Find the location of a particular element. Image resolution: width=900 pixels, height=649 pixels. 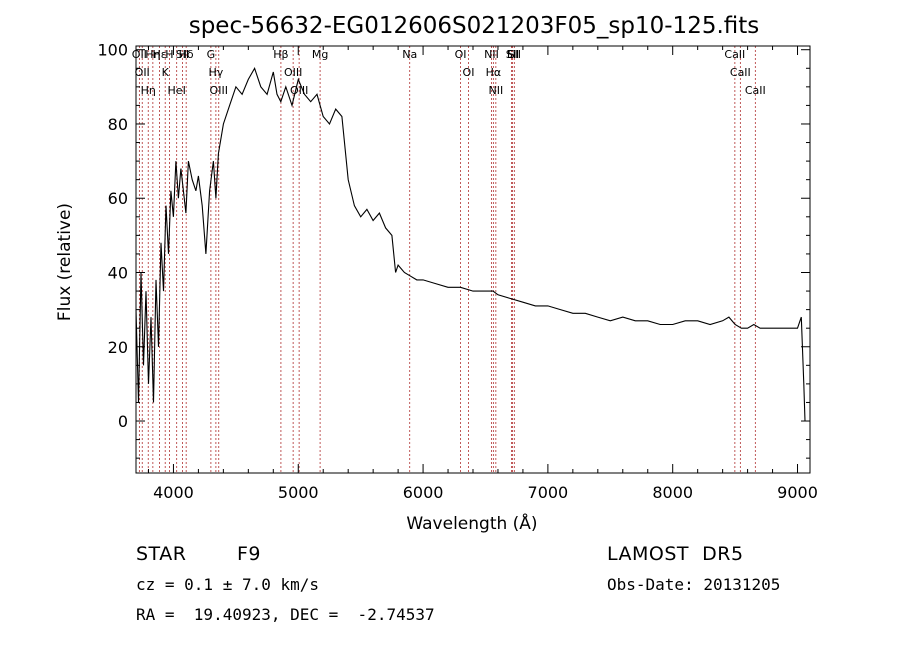

line-marker-label: Hβ is located at coordinates (280, 54).